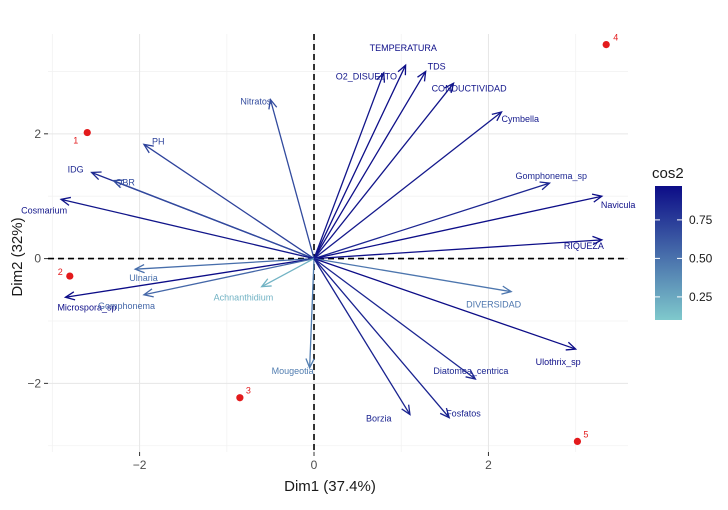 Image resolution: width=728 pixels, height=510 pixels. I want to click on point-label: 1, so click(75, 141).